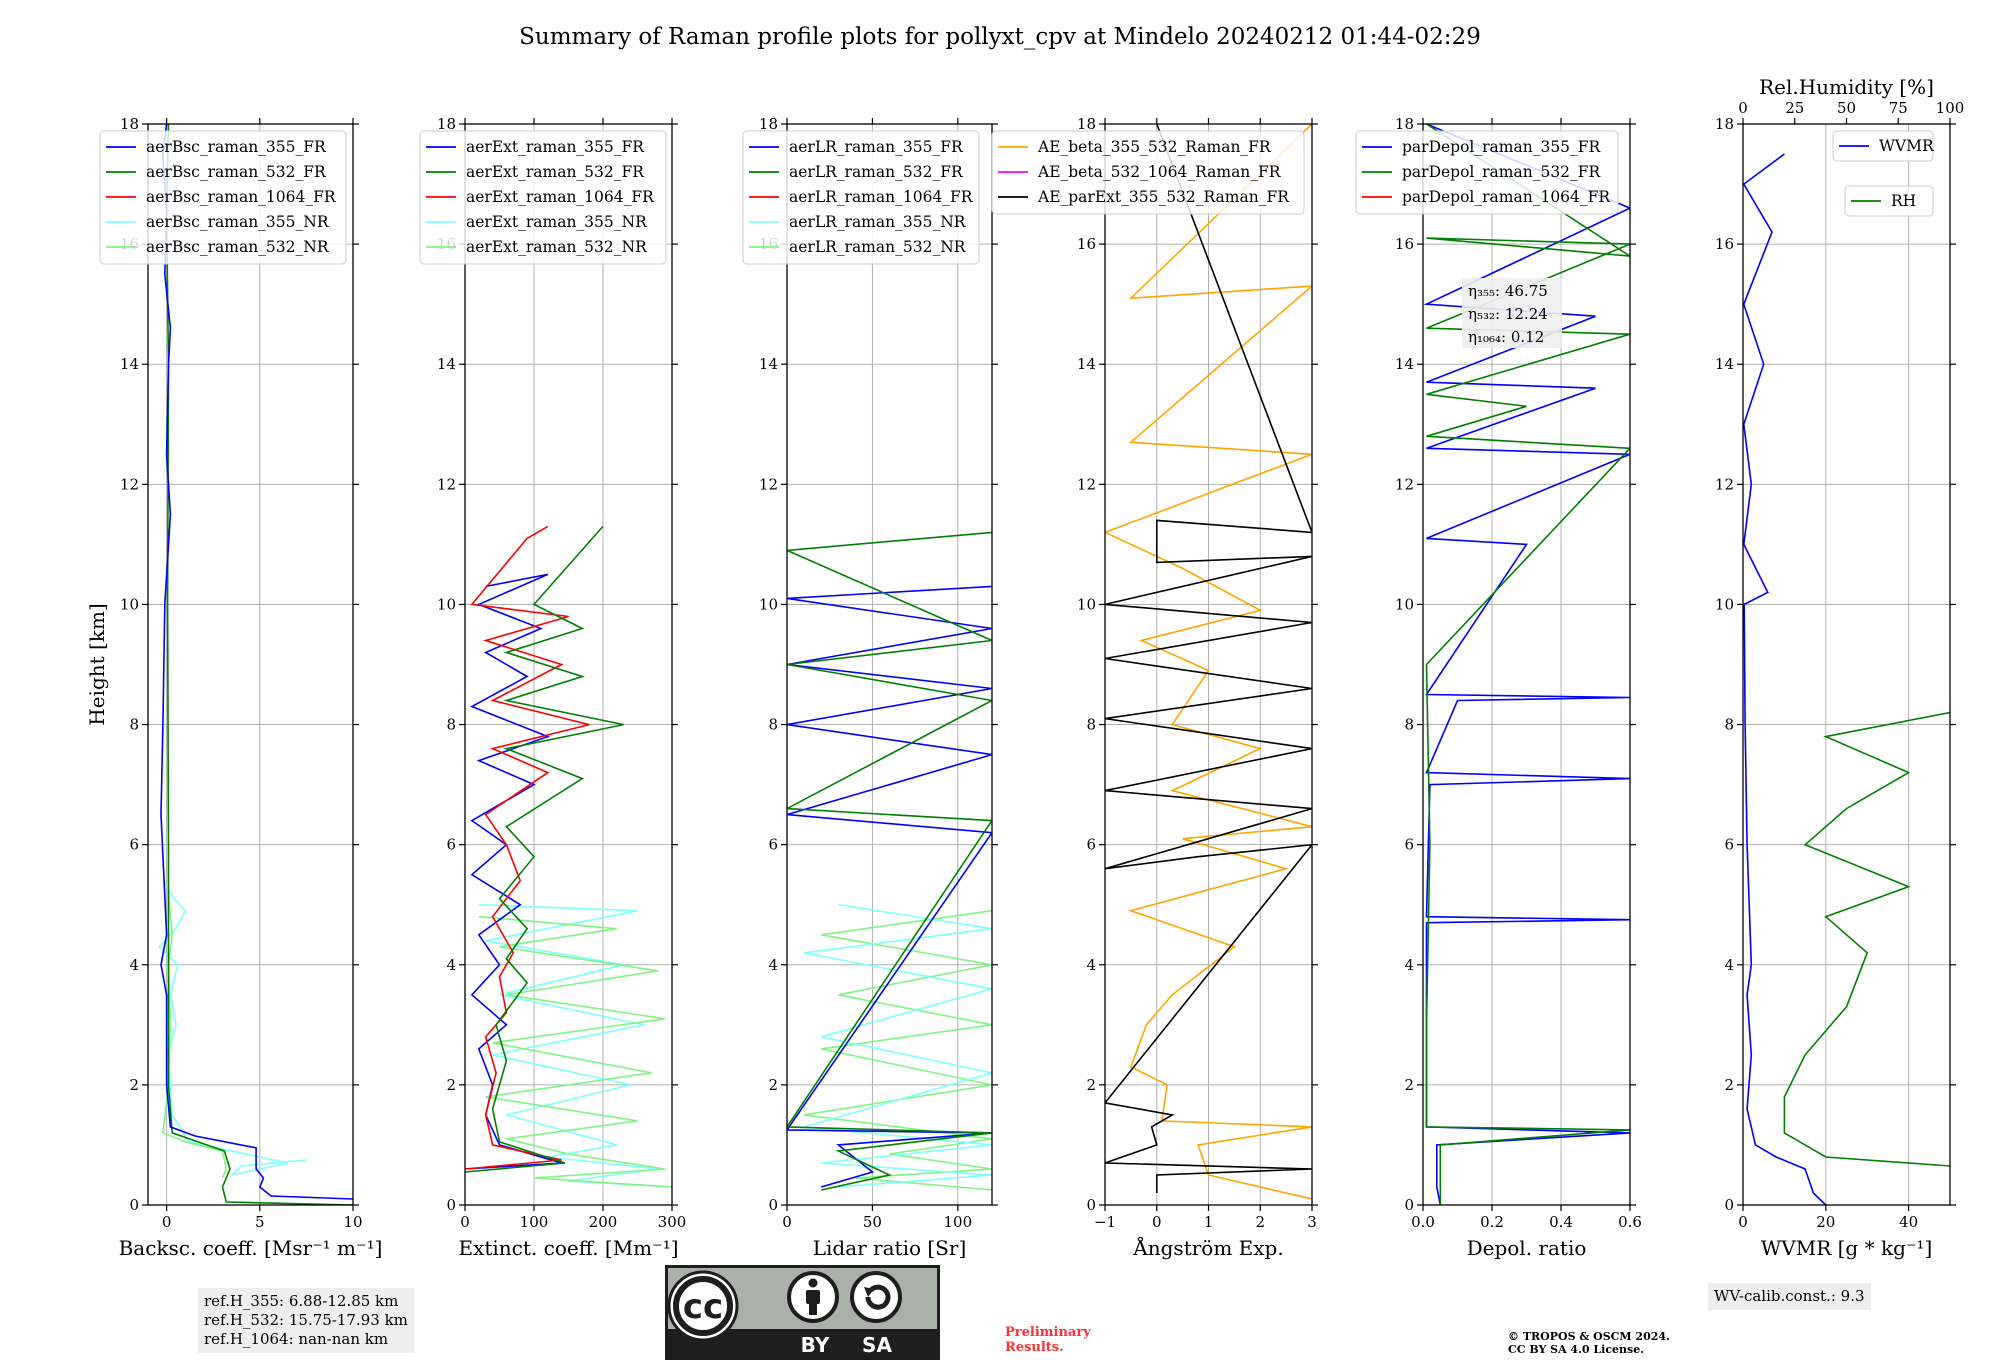 The width and height of the screenshot is (2000, 1360). I want to click on series-line-ae-parext-355-532-raman-fr, so click(1208, 658).